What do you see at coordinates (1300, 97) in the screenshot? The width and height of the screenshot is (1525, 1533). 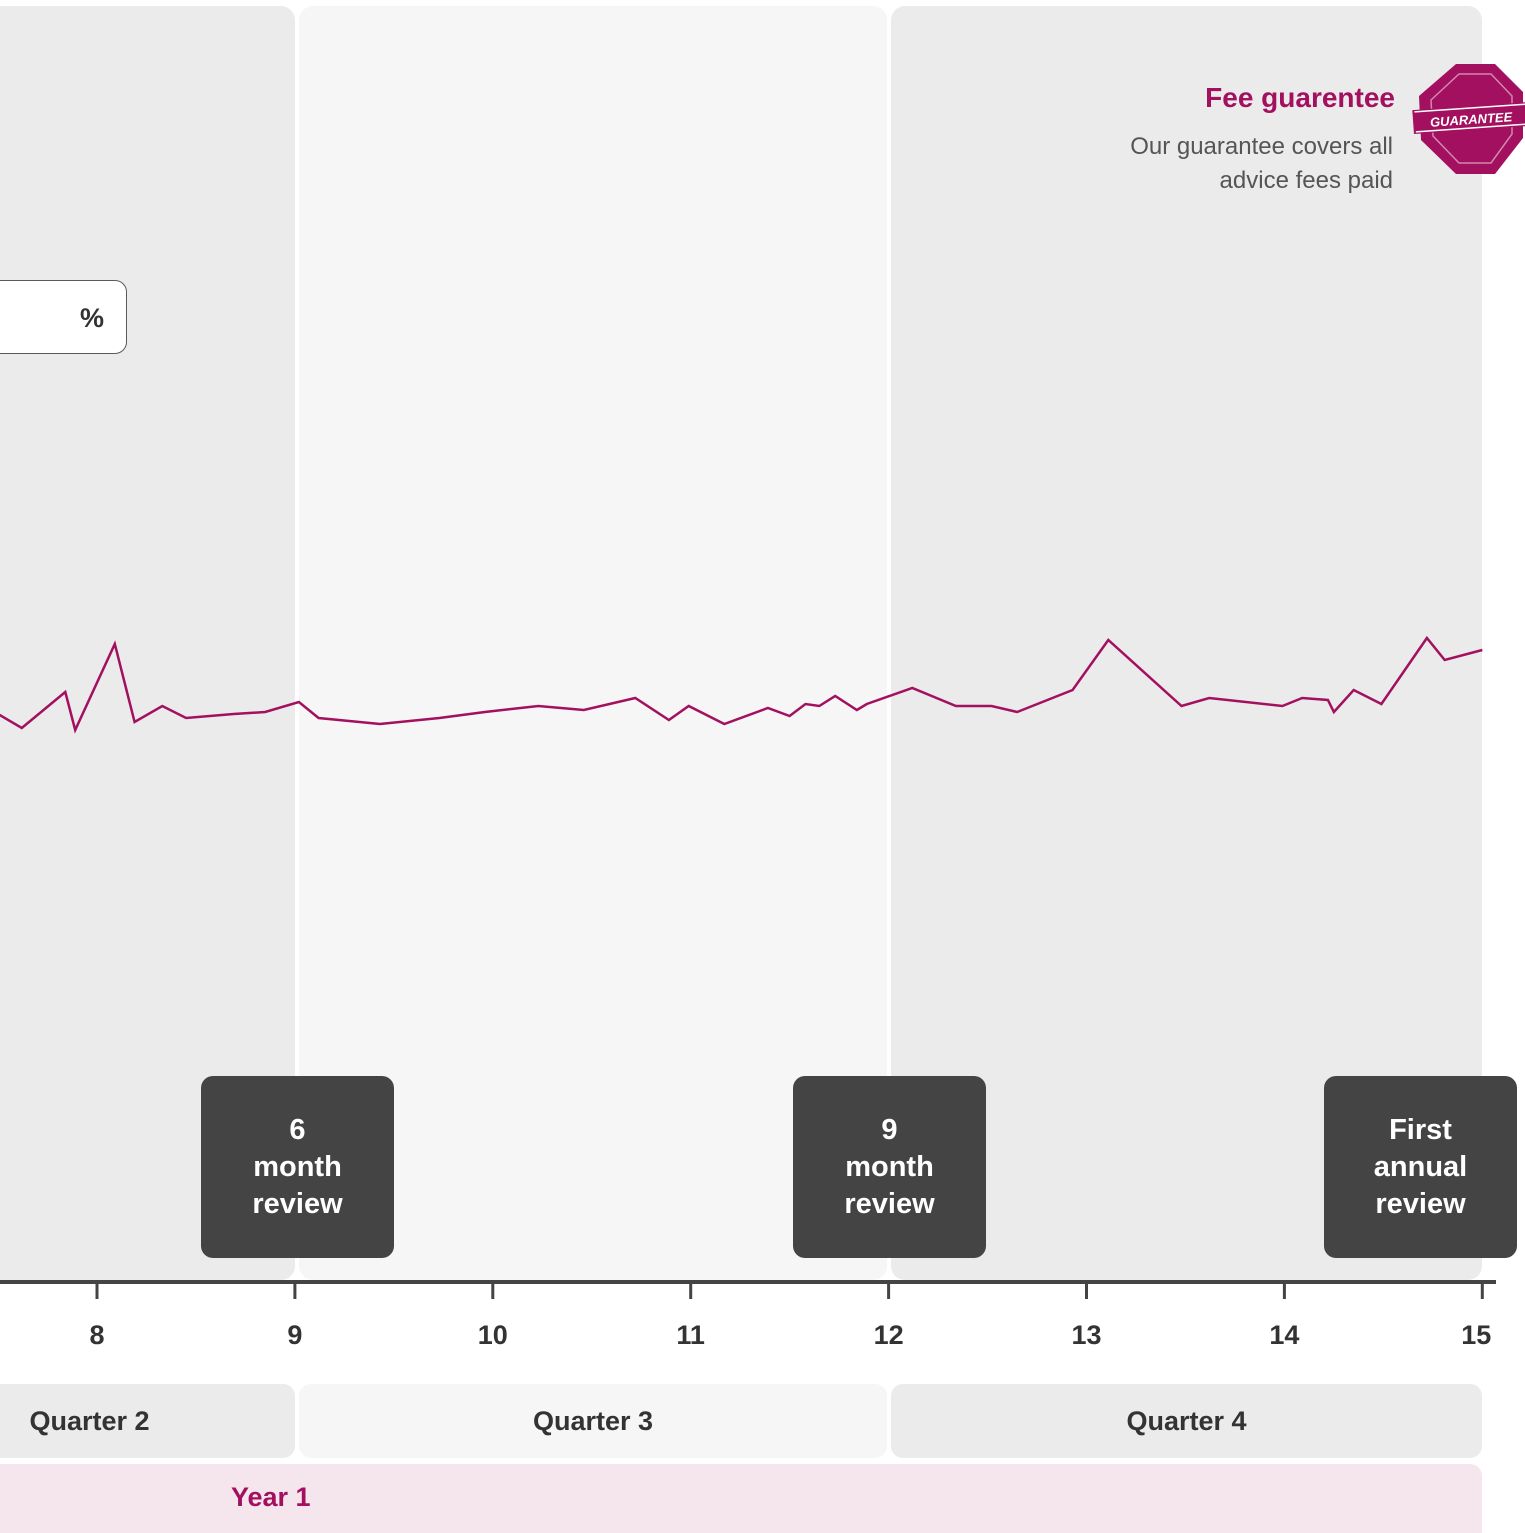 I see `fee-guarantee-title: Fee guarentee` at bounding box center [1300, 97].